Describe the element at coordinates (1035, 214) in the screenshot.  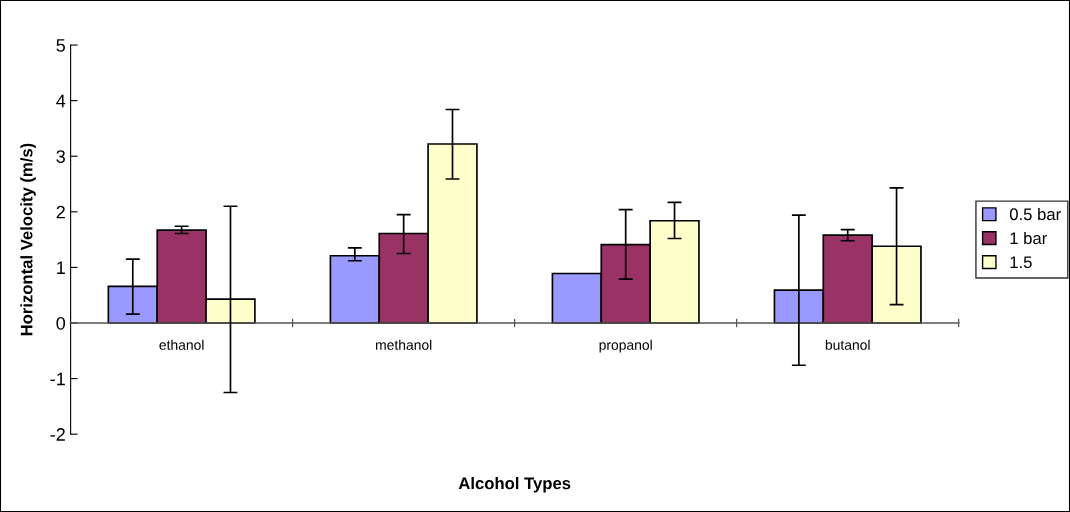
I see `legend-label: 0.5 bar` at that location.